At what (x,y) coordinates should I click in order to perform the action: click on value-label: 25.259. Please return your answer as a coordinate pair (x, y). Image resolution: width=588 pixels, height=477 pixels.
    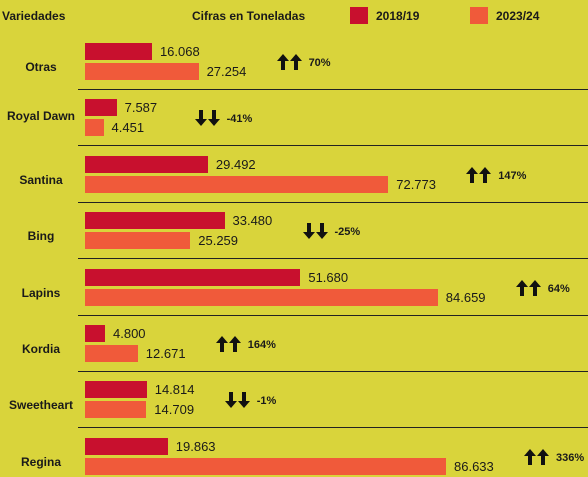
    Looking at the image, I should click on (218, 241).